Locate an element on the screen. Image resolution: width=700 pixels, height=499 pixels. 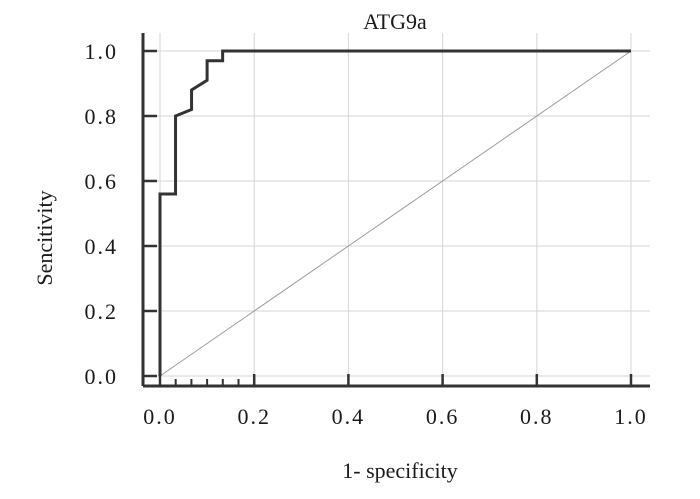
y-tick-label-1: 0.2 is located at coordinates (102, 311).